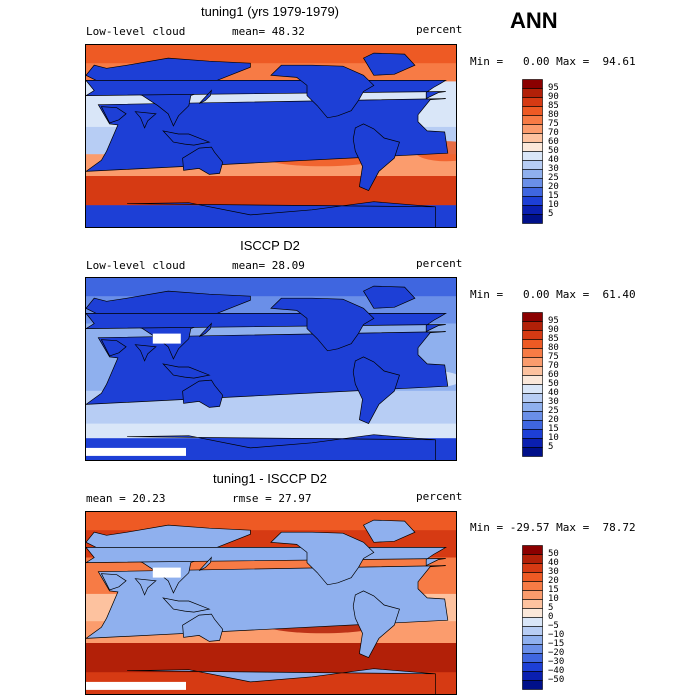  I want to click on panel2-map, so click(271, 369).